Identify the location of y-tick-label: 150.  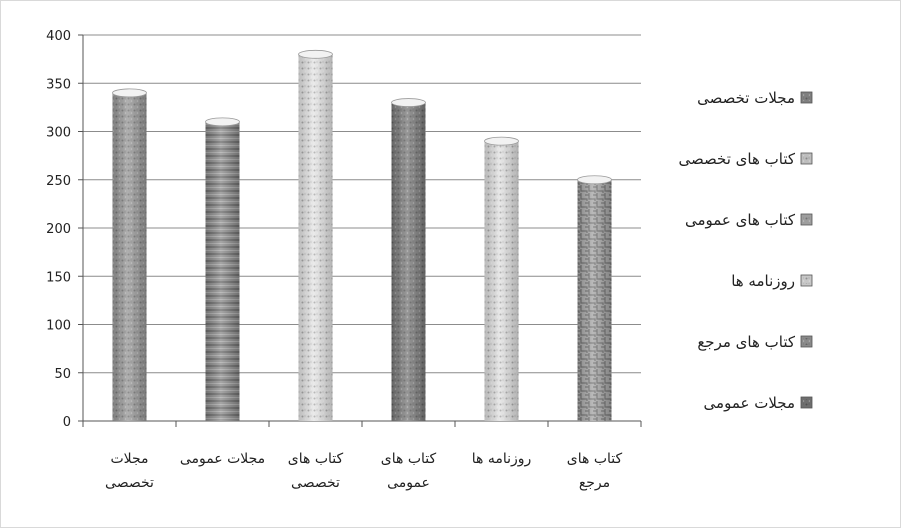
(58, 277).